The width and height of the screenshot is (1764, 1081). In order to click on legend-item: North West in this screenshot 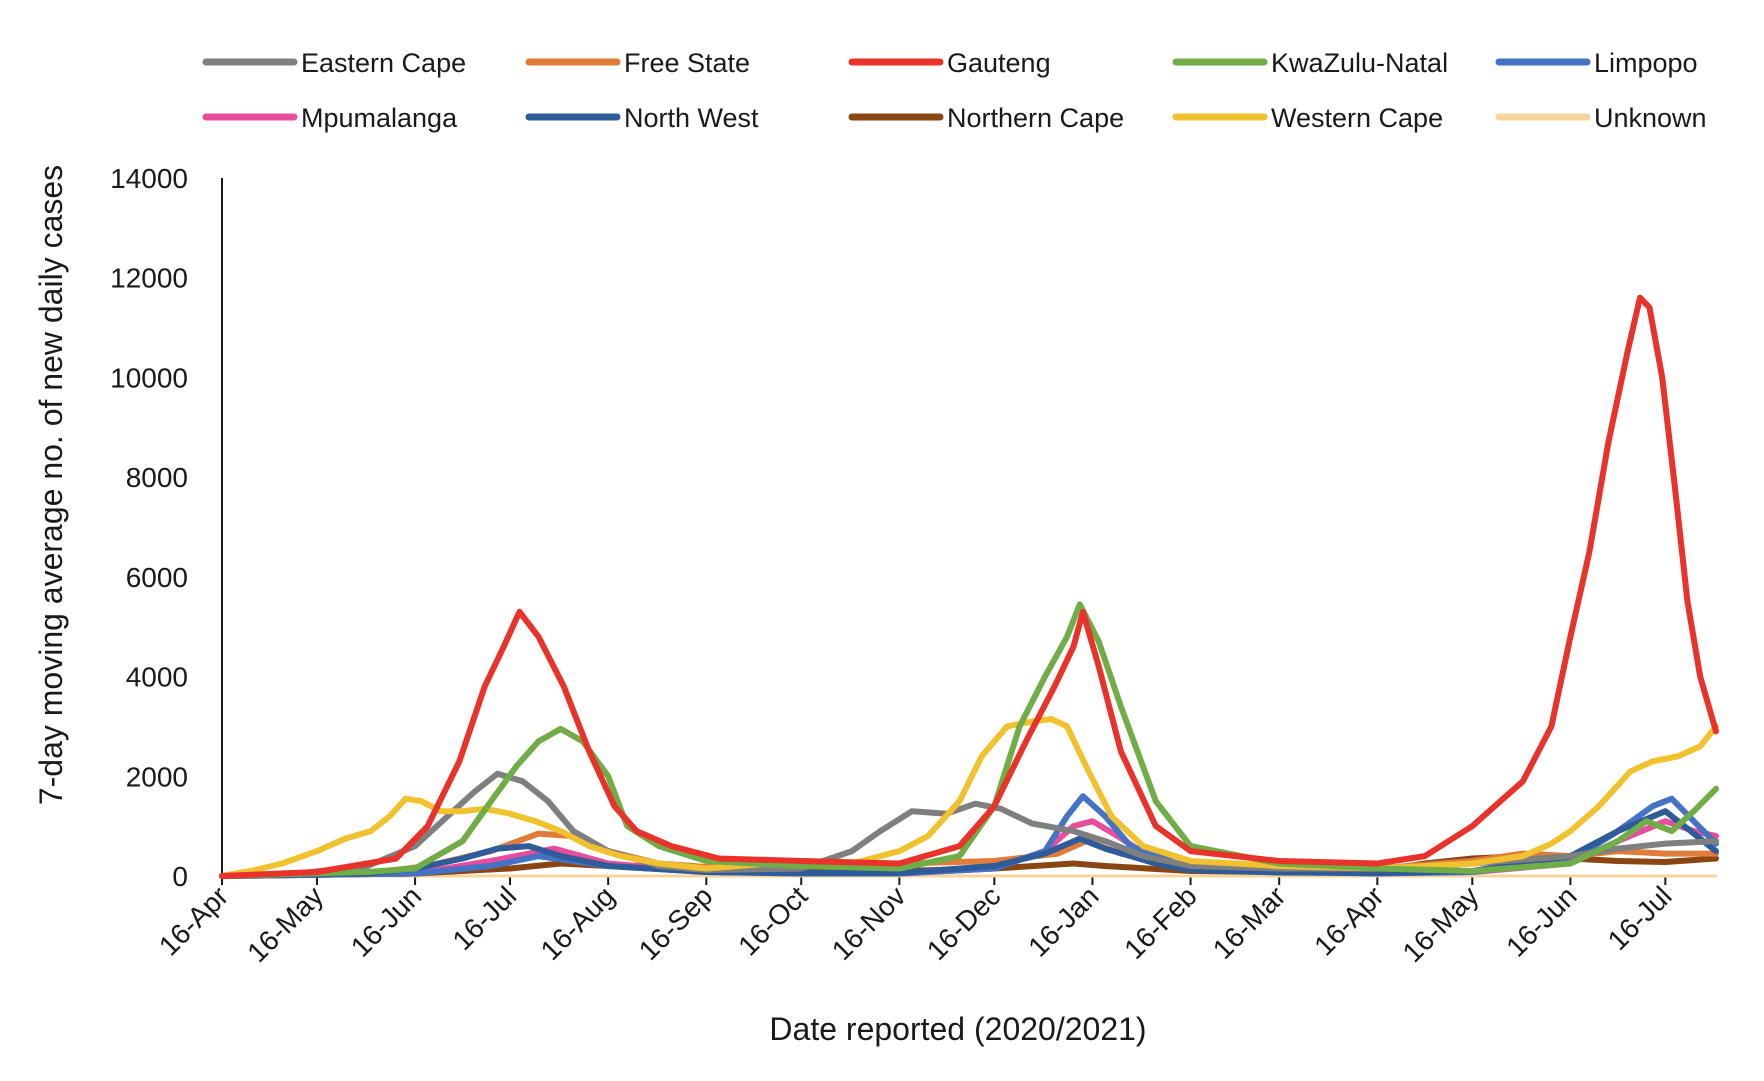, I will do `click(642, 118)`.